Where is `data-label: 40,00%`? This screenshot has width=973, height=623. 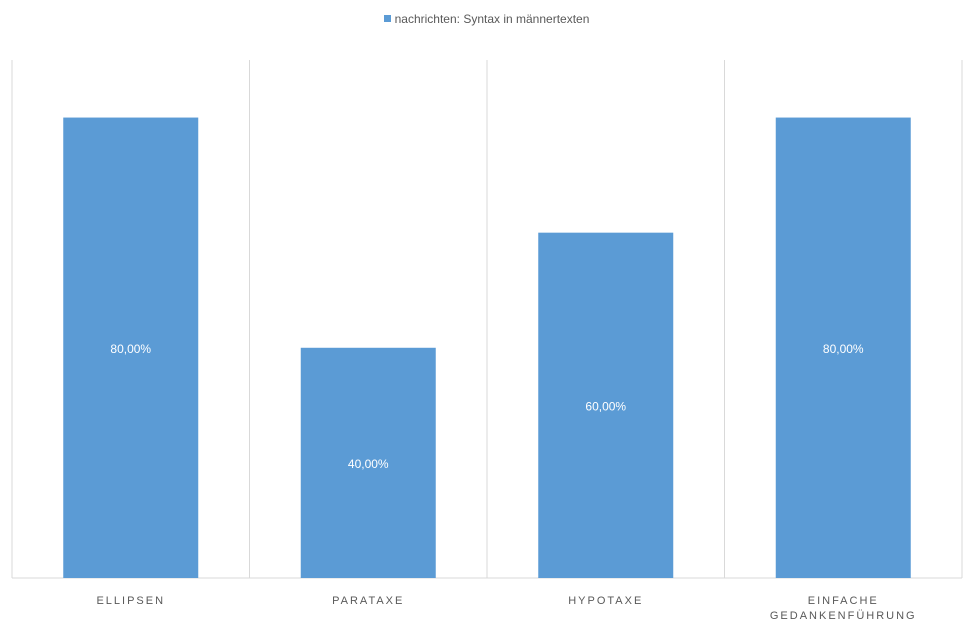 data-label: 40,00% is located at coordinates (368, 464).